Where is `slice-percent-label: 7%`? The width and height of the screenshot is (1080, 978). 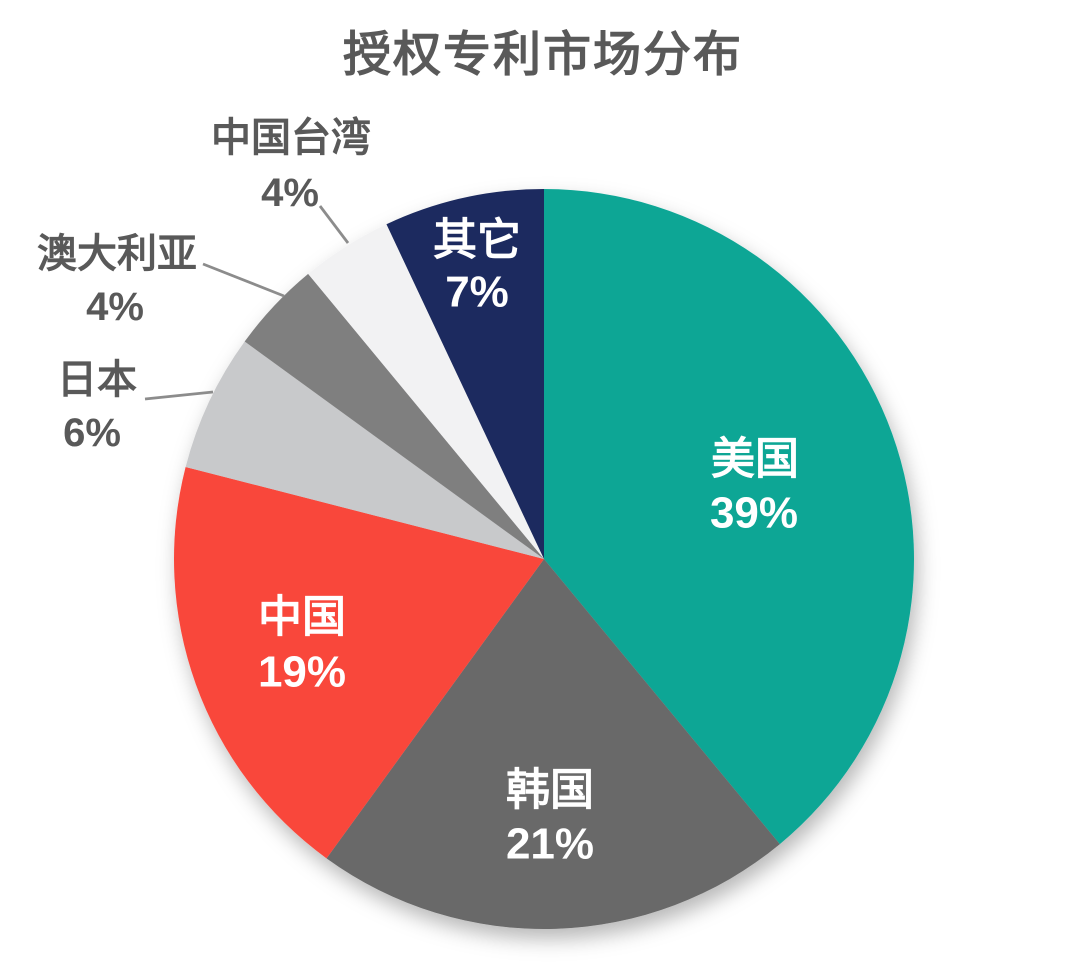
slice-percent-label: 7% is located at coordinates (477, 292).